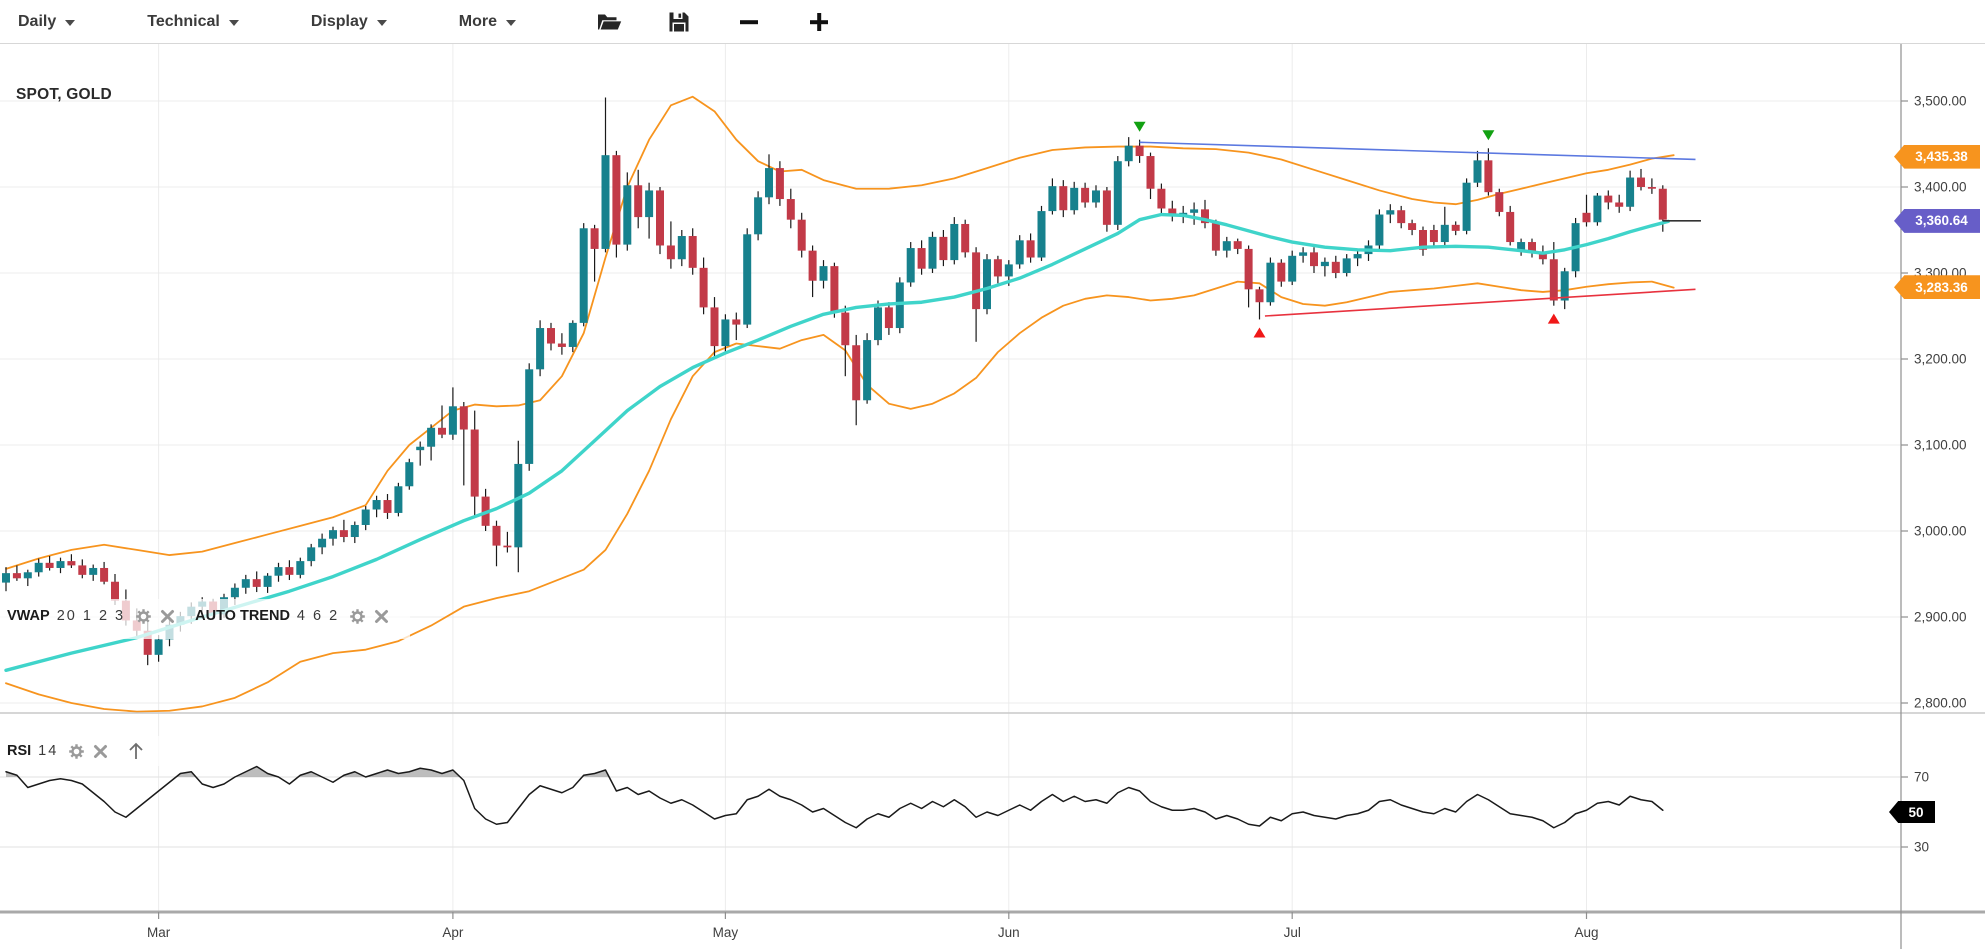  Describe the element at coordinates (609, 22) in the screenshot. I see `open-folder-icon` at that location.